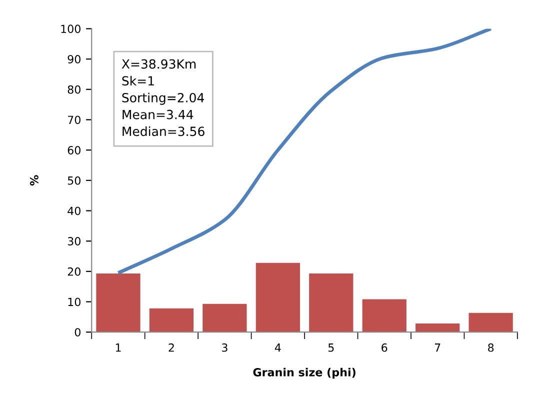 This screenshot has width=539, height=410. I want to click on y-tick-label: 30, so click(74, 241).